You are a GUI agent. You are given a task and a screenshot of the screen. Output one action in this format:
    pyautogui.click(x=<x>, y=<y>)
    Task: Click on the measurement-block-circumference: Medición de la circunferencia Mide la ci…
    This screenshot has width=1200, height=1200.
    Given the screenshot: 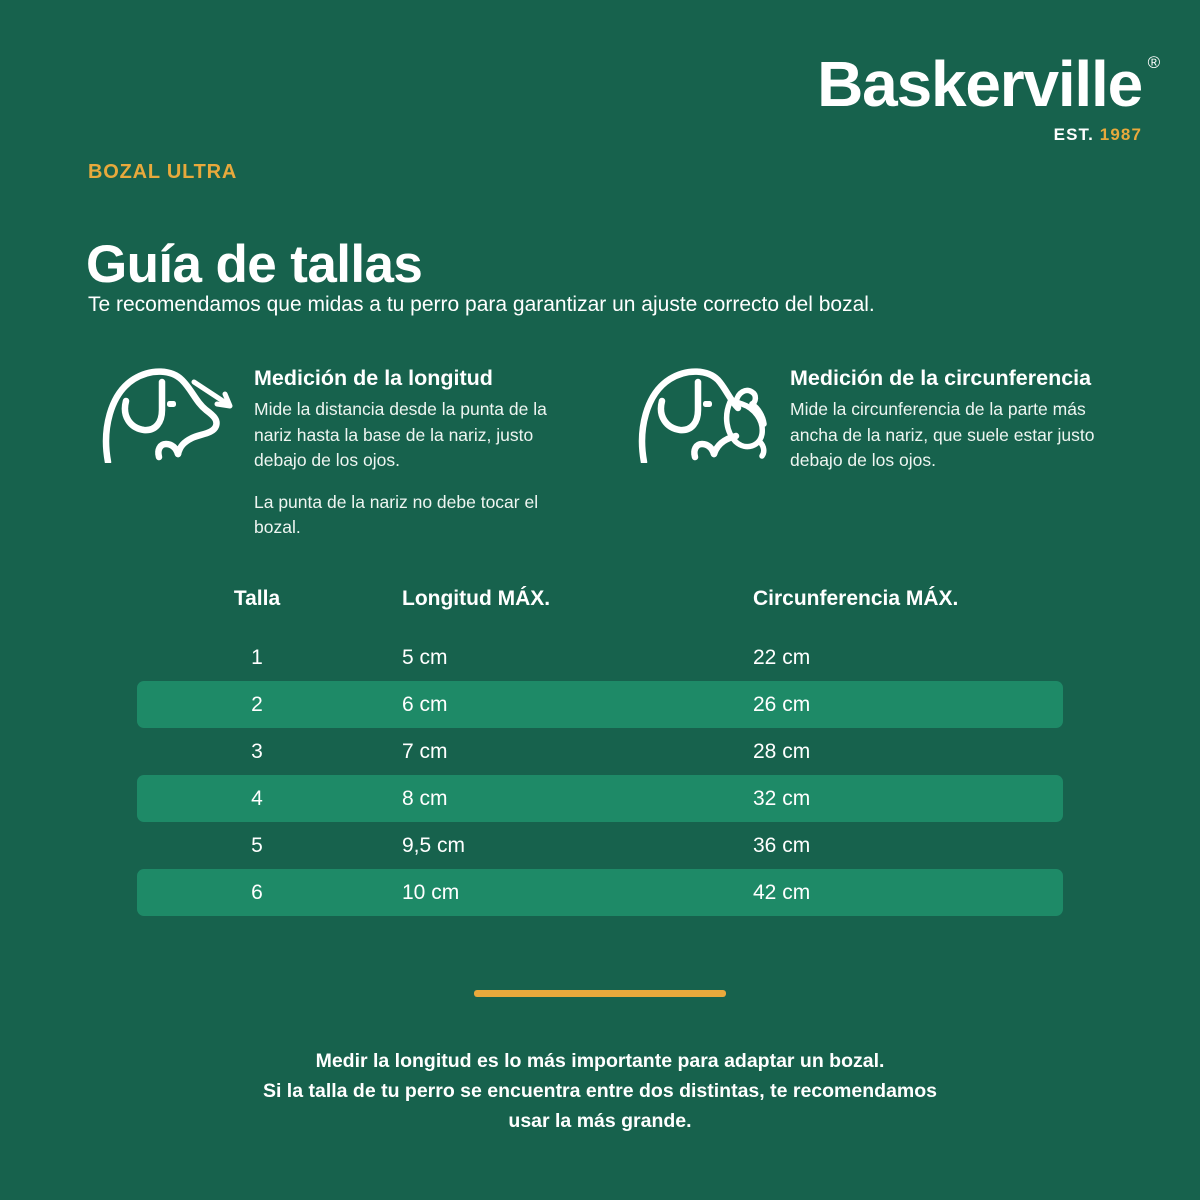 What is the action you would take?
    pyautogui.click(x=892, y=416)
    